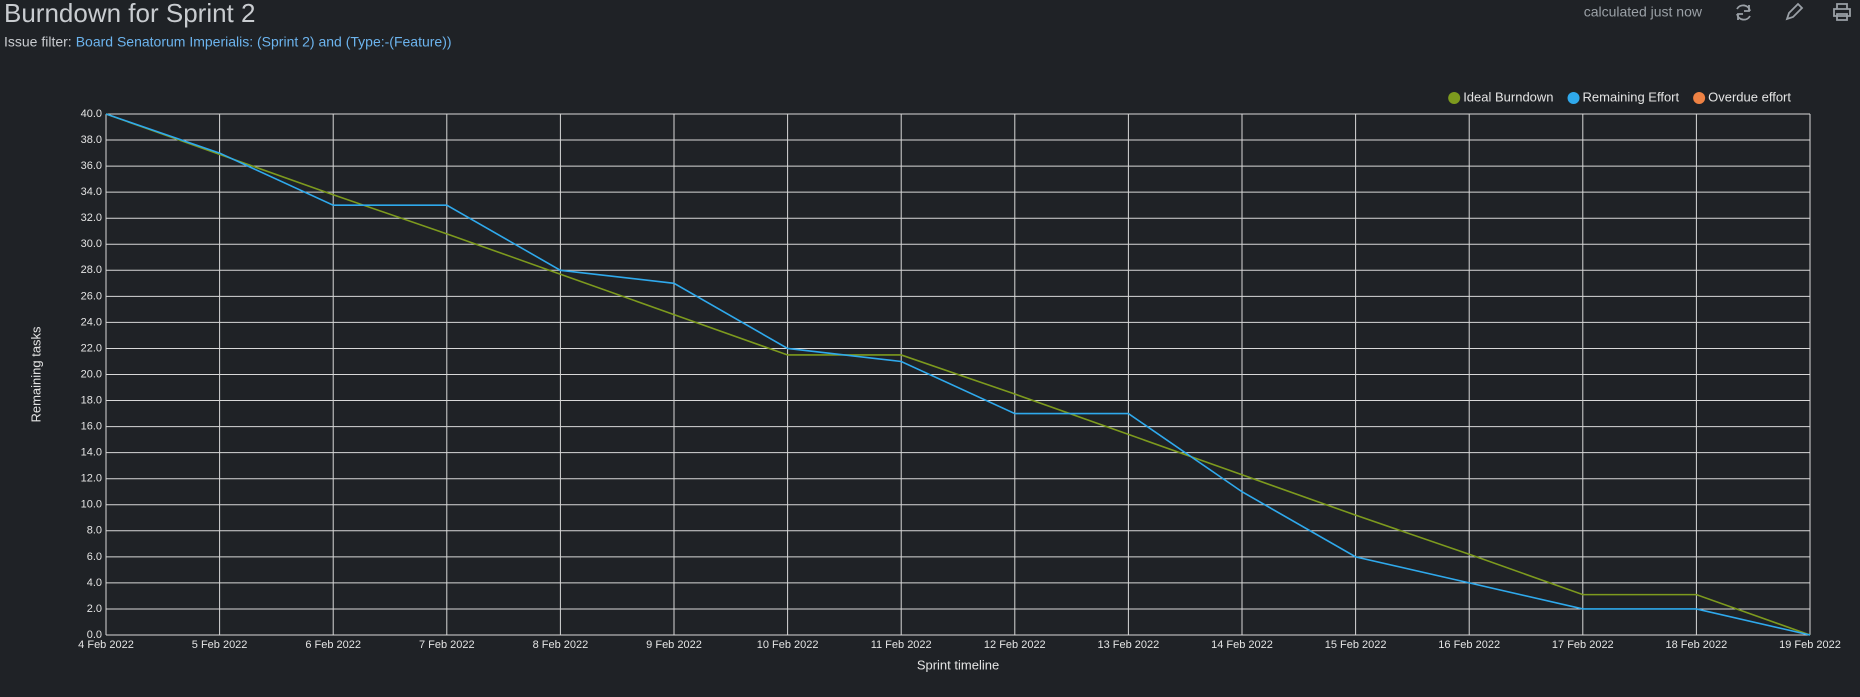 The height and width of the screenshot is (697, 1860). Describe the element at coordinates (91, 427) in the screenshot. I see `y-tick-label: 16.0` at that location.